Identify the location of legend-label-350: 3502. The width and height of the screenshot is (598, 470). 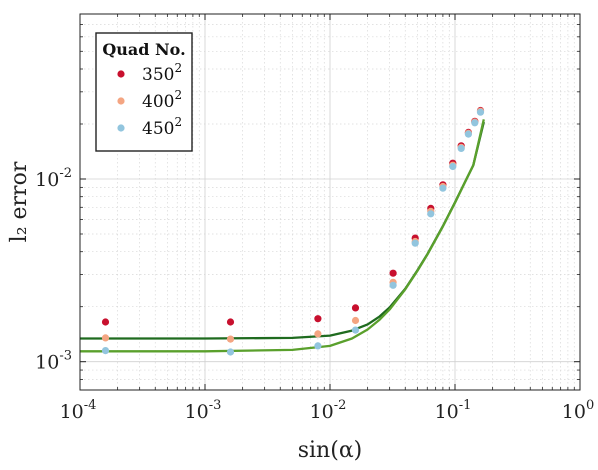
(162, 73).